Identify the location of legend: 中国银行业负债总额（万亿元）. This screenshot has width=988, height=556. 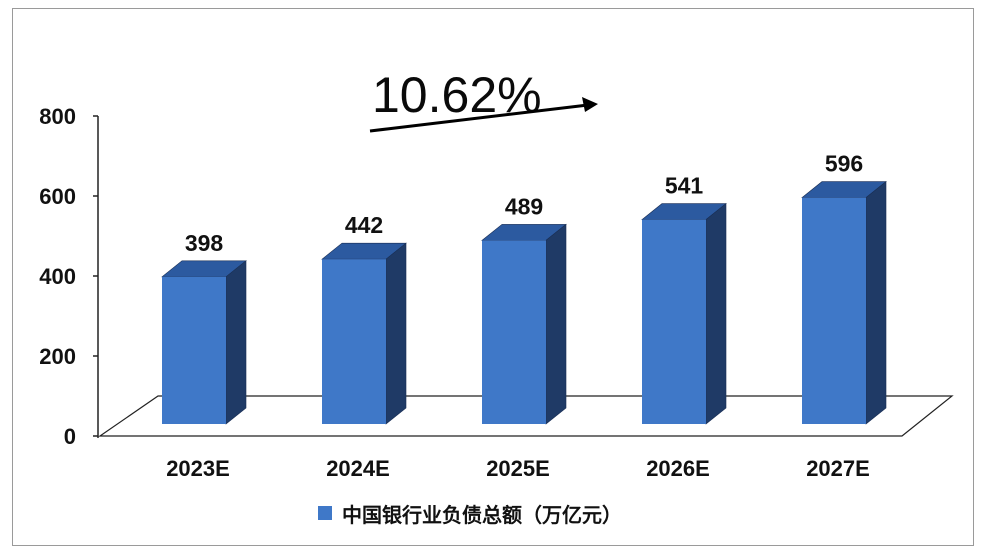
(470, 513).